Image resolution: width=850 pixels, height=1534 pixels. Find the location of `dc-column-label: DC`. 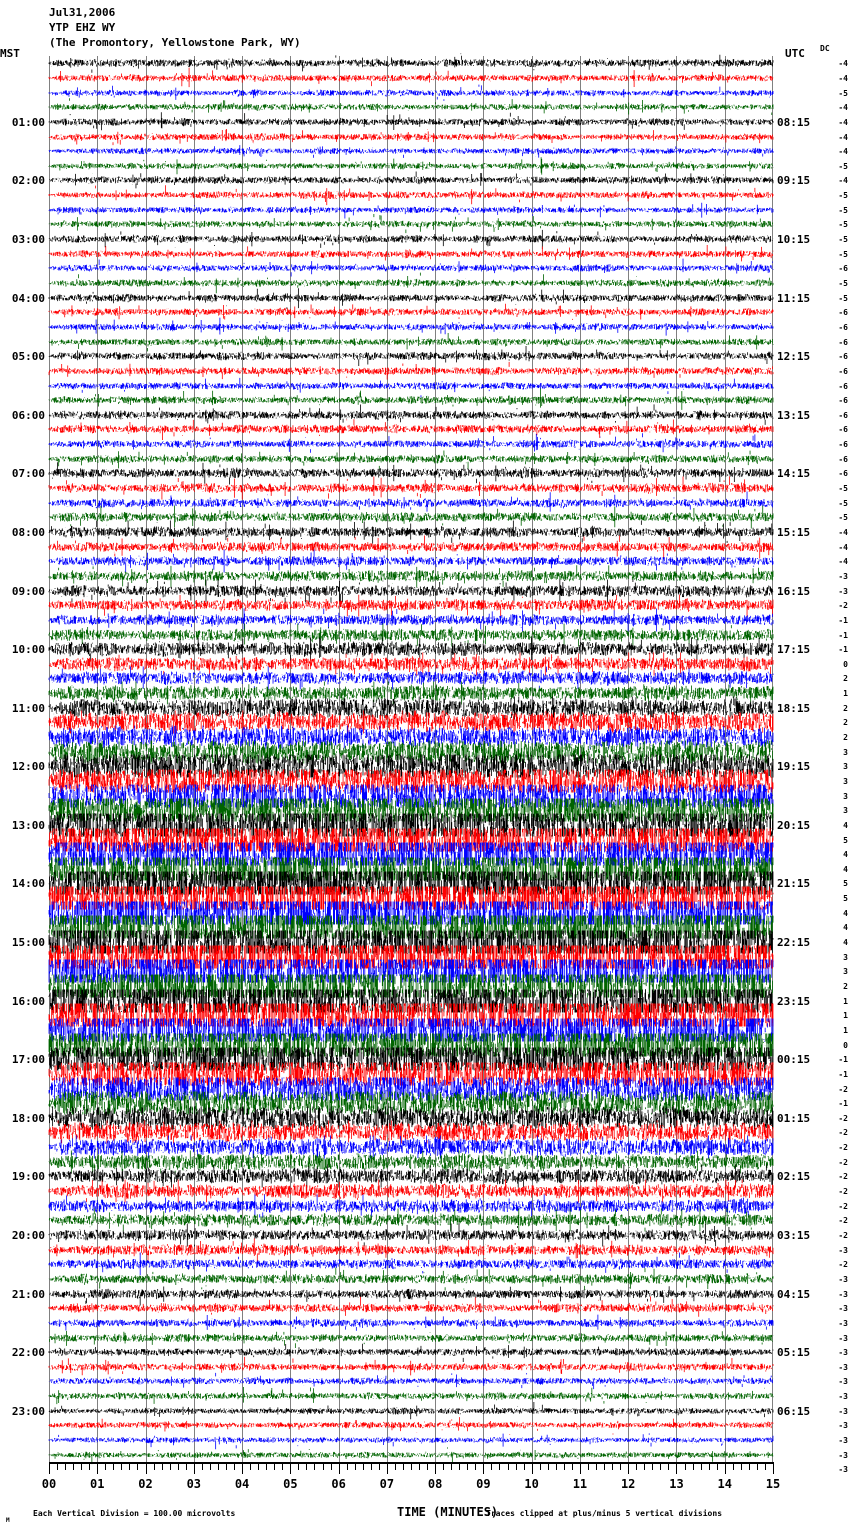

dc-column-label: DC is located at coordinates (825, 48).